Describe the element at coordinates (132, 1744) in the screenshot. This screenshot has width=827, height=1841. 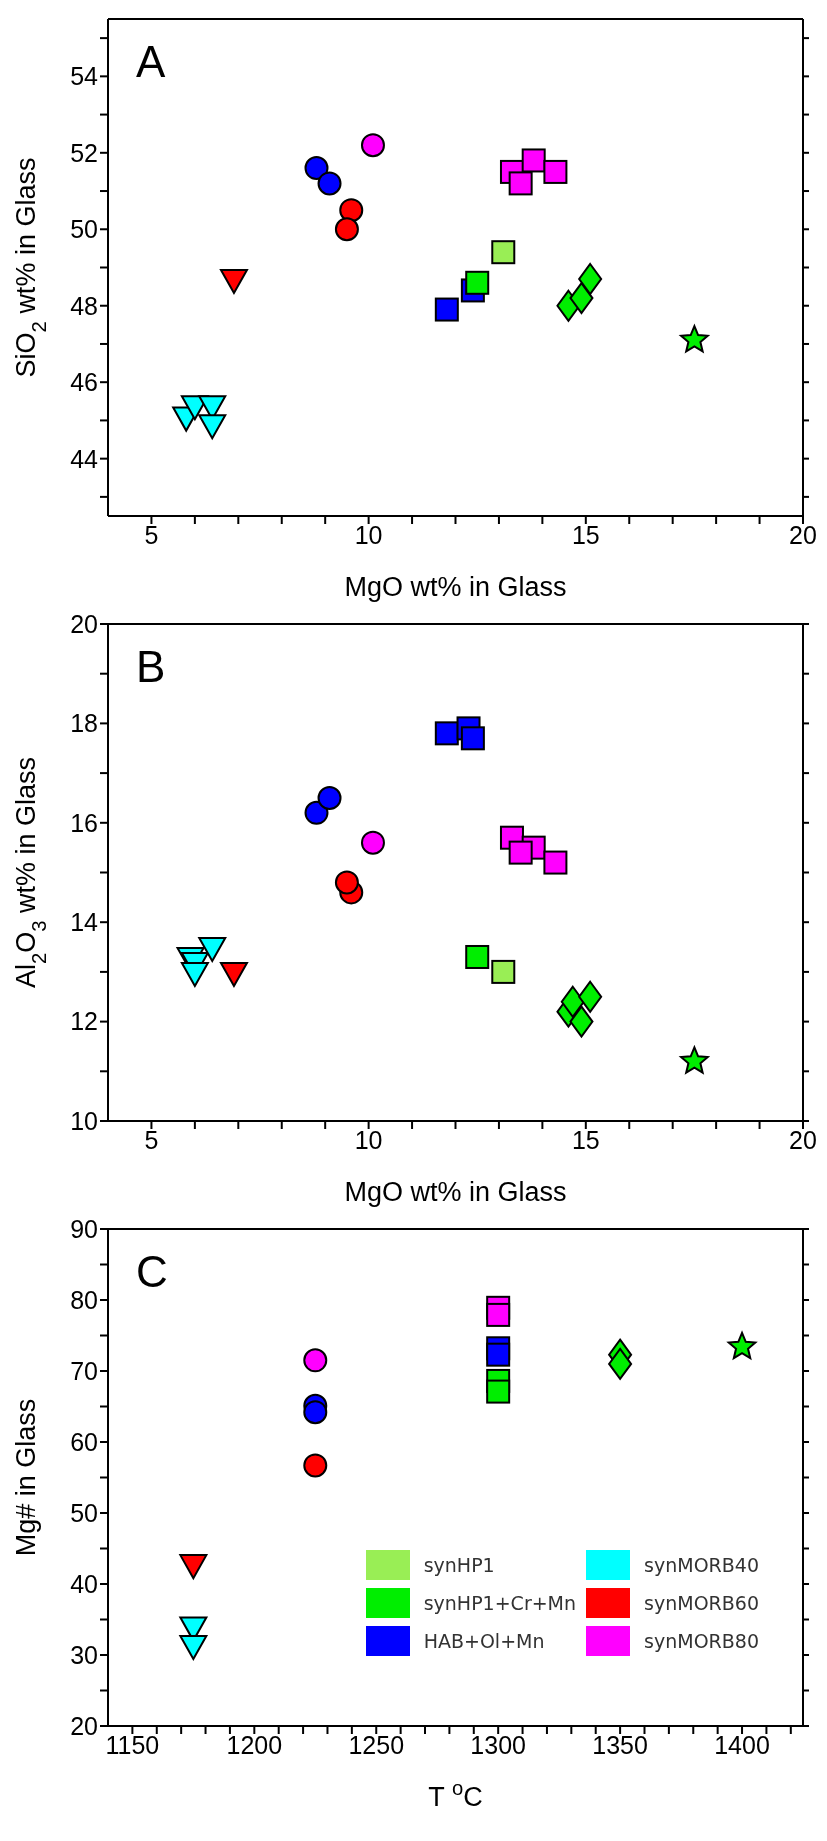
I see `x-tick-label: 1150` at that location.